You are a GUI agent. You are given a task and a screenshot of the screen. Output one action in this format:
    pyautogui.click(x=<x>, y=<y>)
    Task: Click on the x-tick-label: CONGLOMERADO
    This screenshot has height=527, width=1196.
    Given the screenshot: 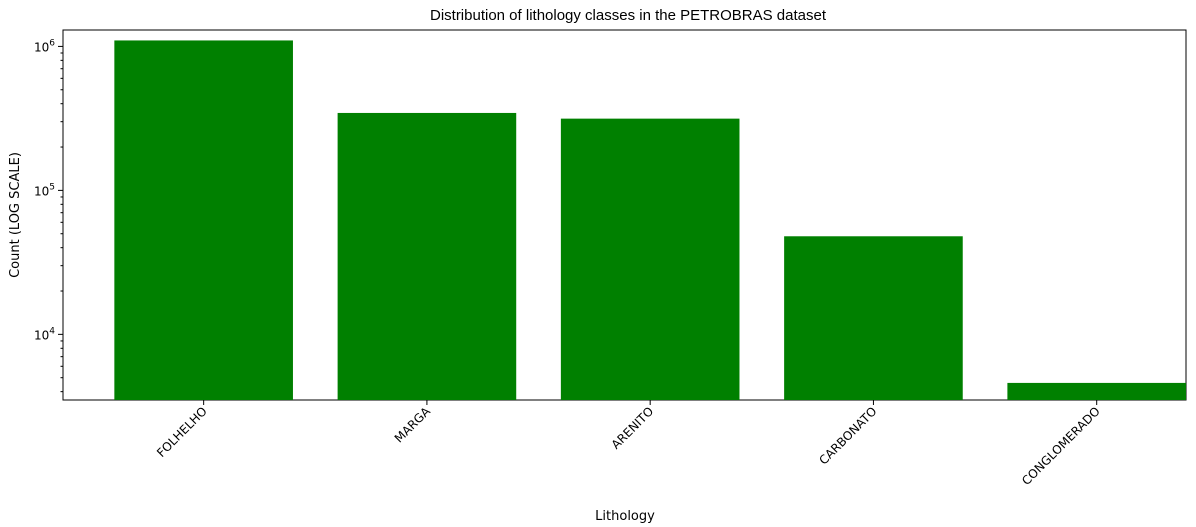 What is the action you would take?
    pyautogui.click(x=1061, y=446)
    